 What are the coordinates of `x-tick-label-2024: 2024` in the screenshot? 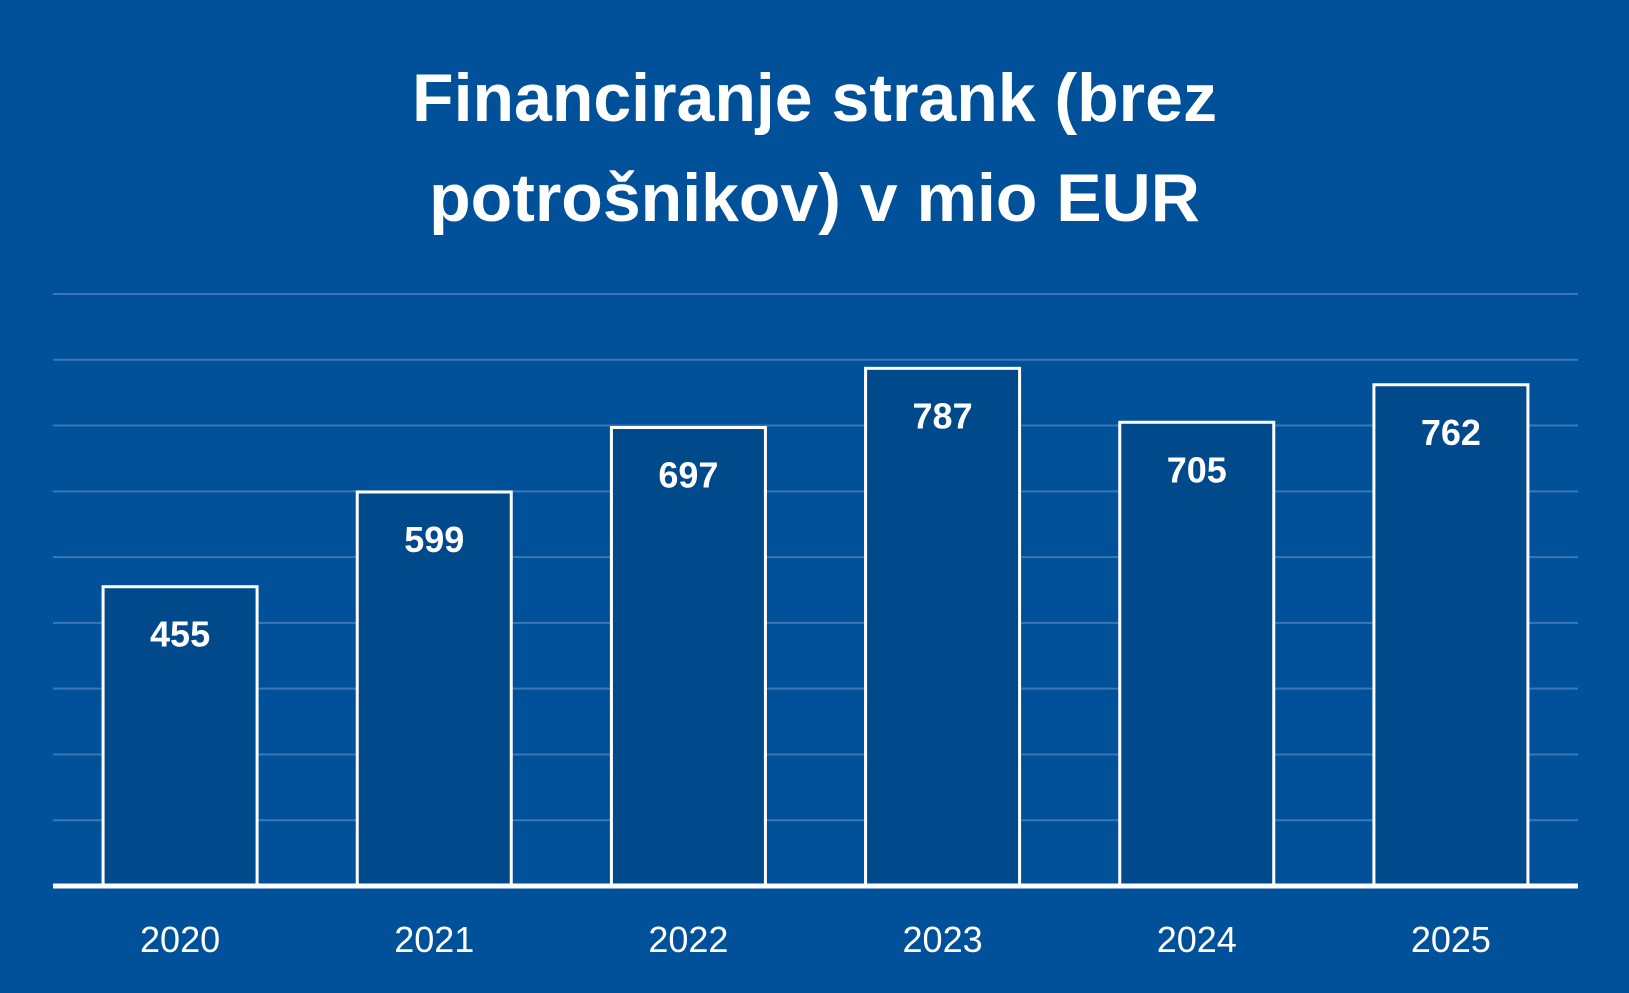 It's located at (1197, 939).